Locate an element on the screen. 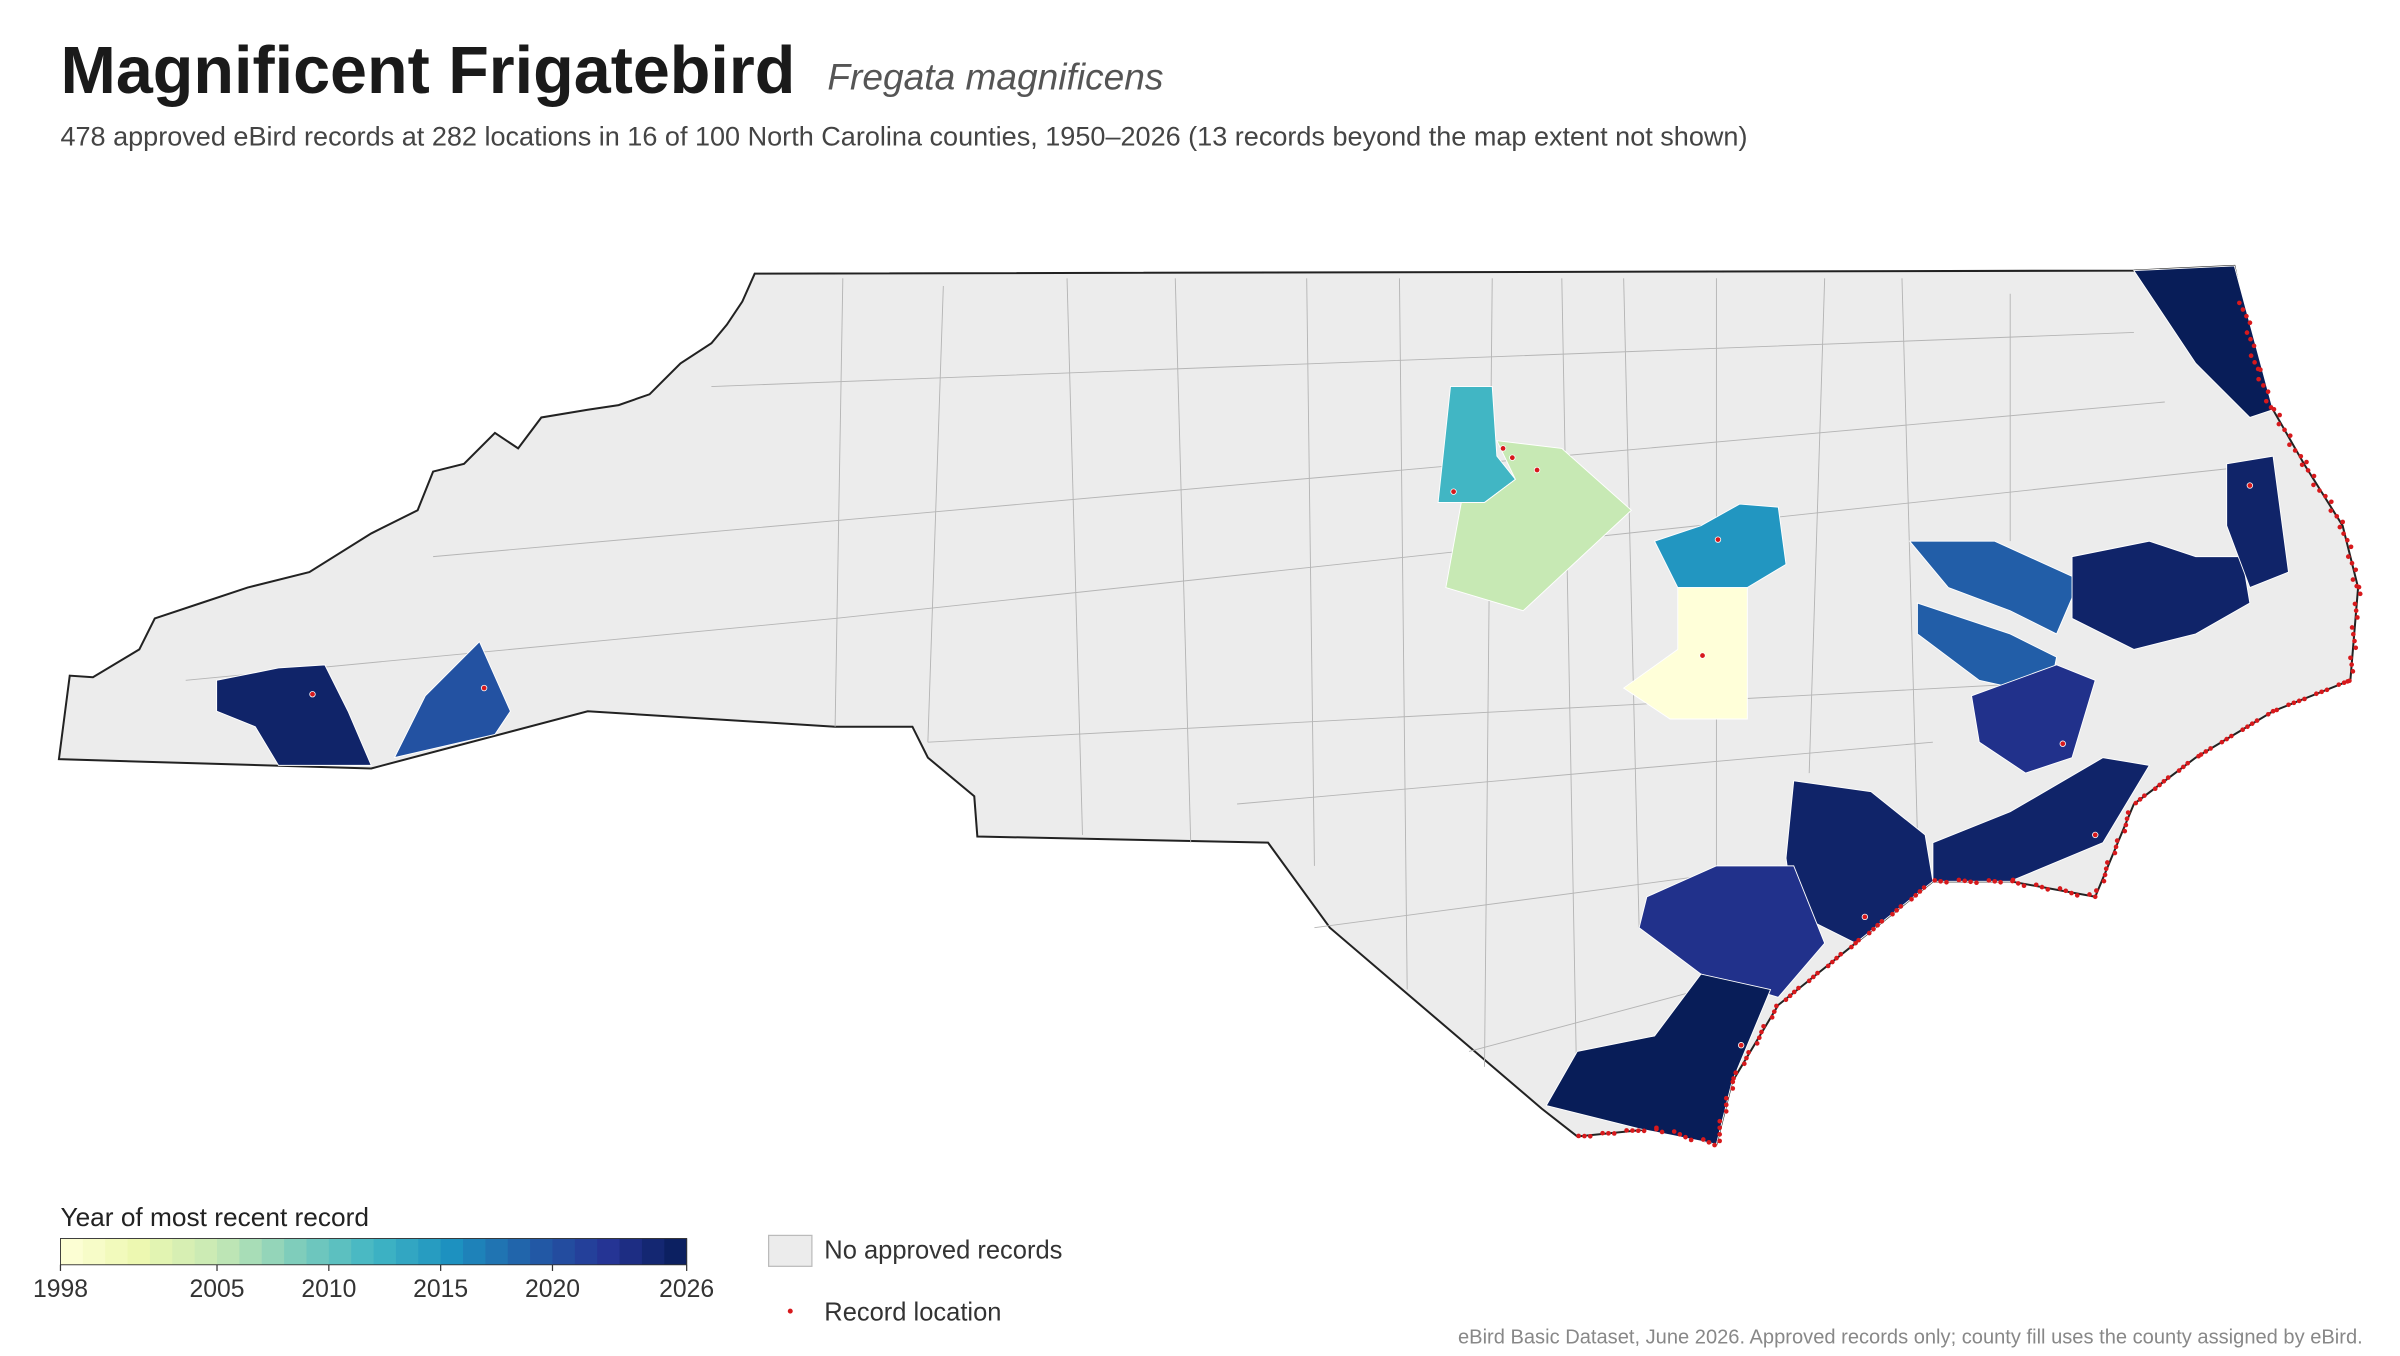  colorbar-tick-label: 1998 is located at coordinates (60, 1289).